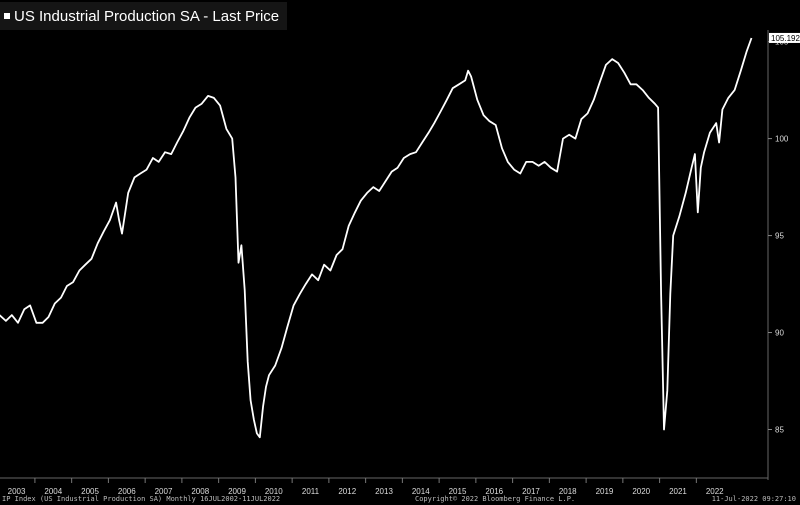  Describe the element at coordinates (678, 491) in the screenshot. I see `x-tick-label: 2021` at that location.